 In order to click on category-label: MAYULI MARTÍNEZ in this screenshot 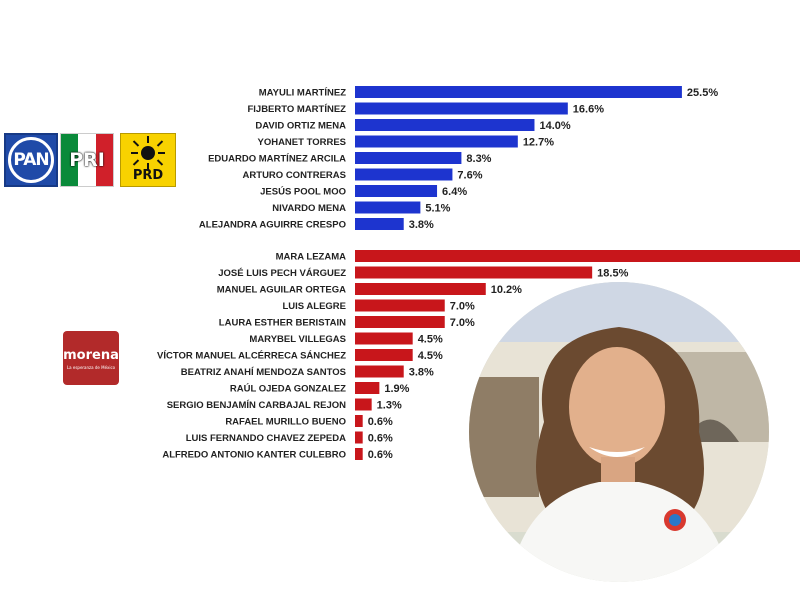, I will do `click(302, 93)`.